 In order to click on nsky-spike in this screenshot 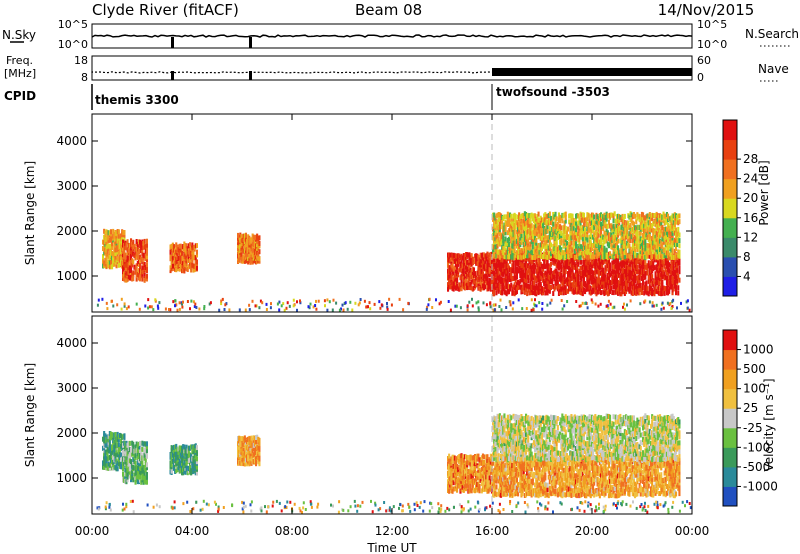, I will do `click(172, 42)`.